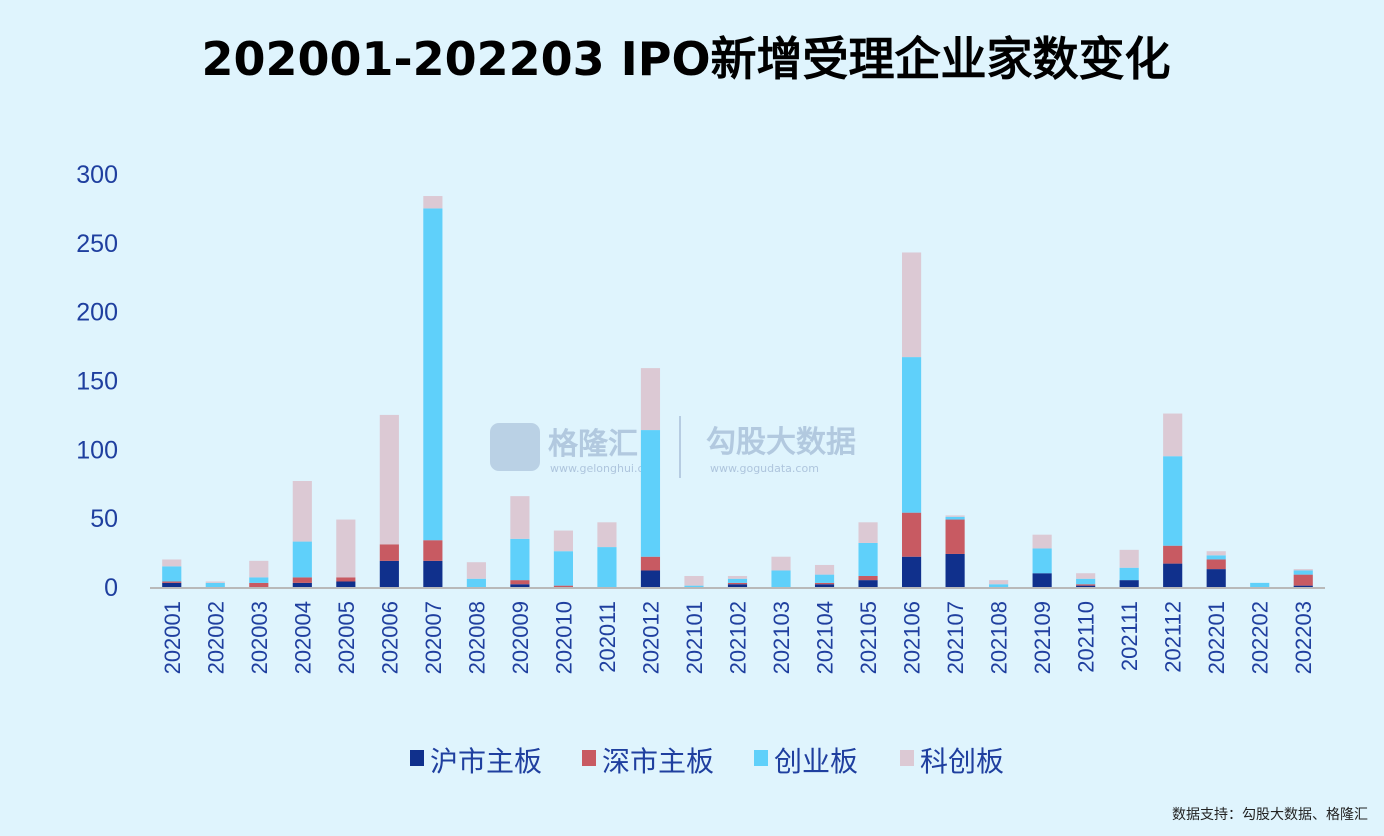  What do you see at coordinates (97, 313) in the screenshot?
I see `y-tick-label: 200` at bounding box center [97, 313].